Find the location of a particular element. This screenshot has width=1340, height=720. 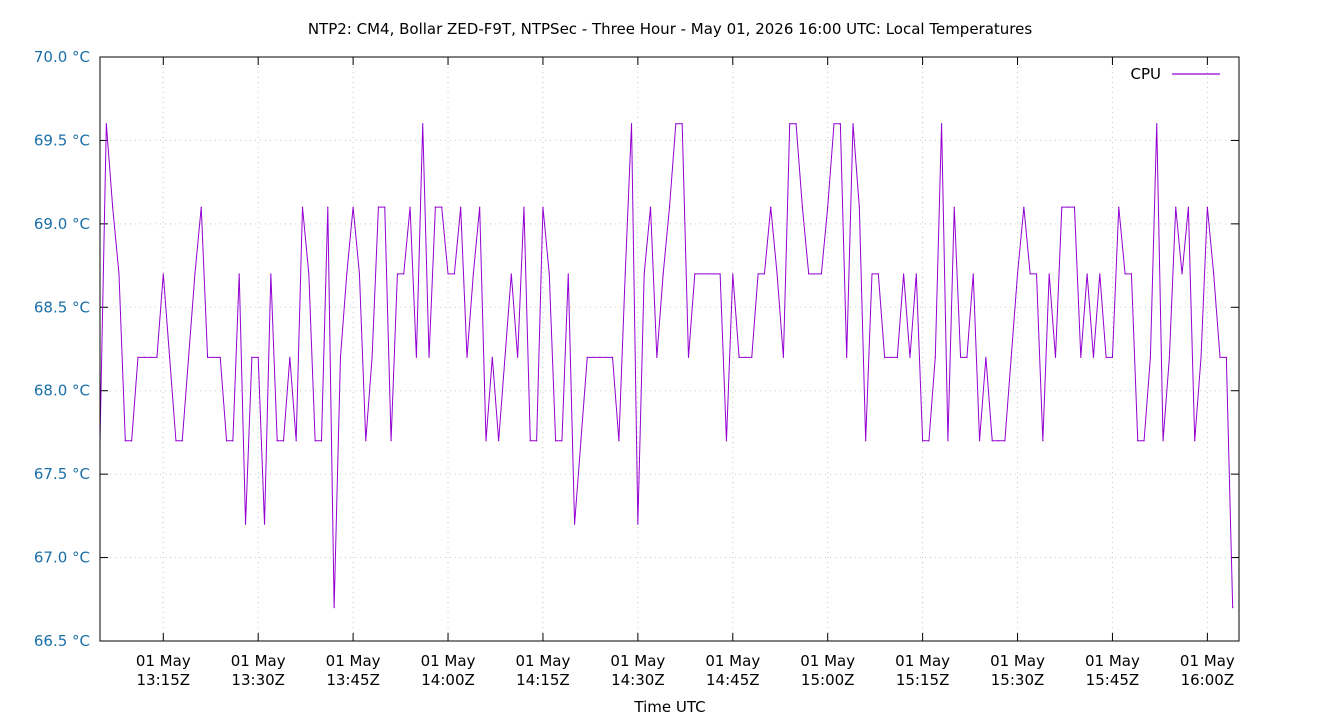

y-tick-label: 68.5 °C is located at coordinates (62, 307).